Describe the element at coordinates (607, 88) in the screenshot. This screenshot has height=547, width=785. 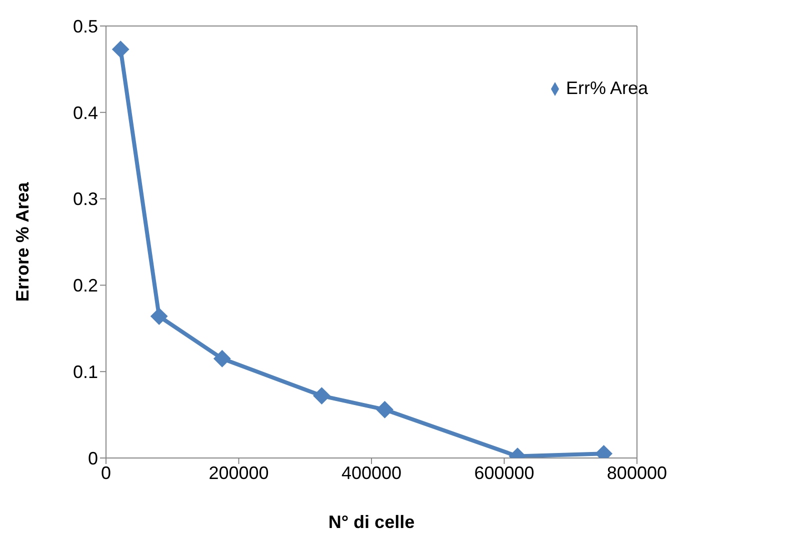
I see `legend-label: Err% Area` at that location.